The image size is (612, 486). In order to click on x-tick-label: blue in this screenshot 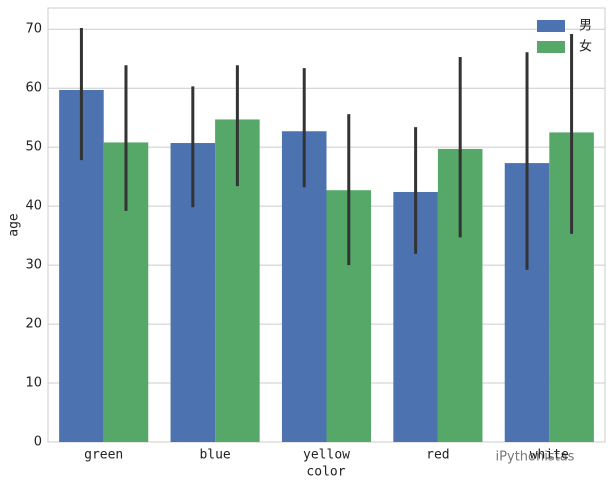, I will do `click(214, 455)`.